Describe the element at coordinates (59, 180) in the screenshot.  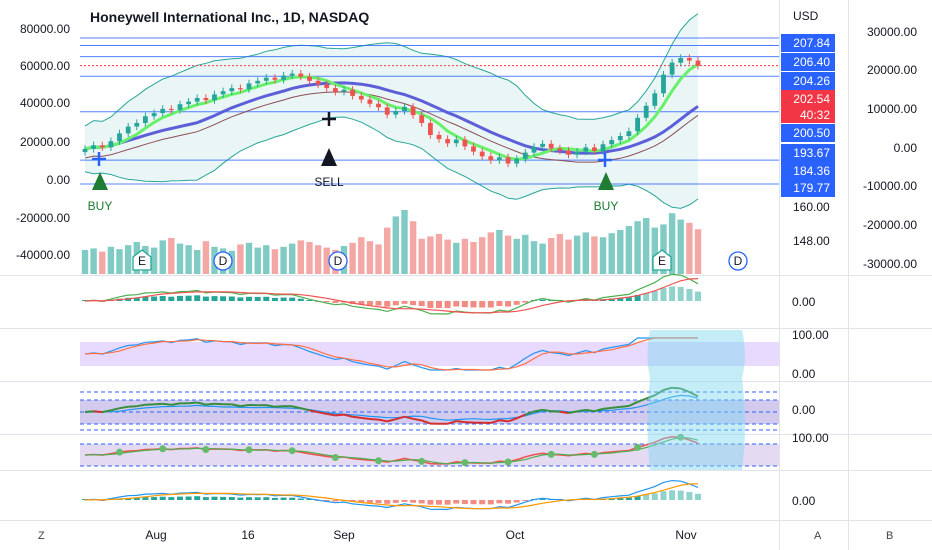
I see `left-axis-label-4: 0.00` at that location.